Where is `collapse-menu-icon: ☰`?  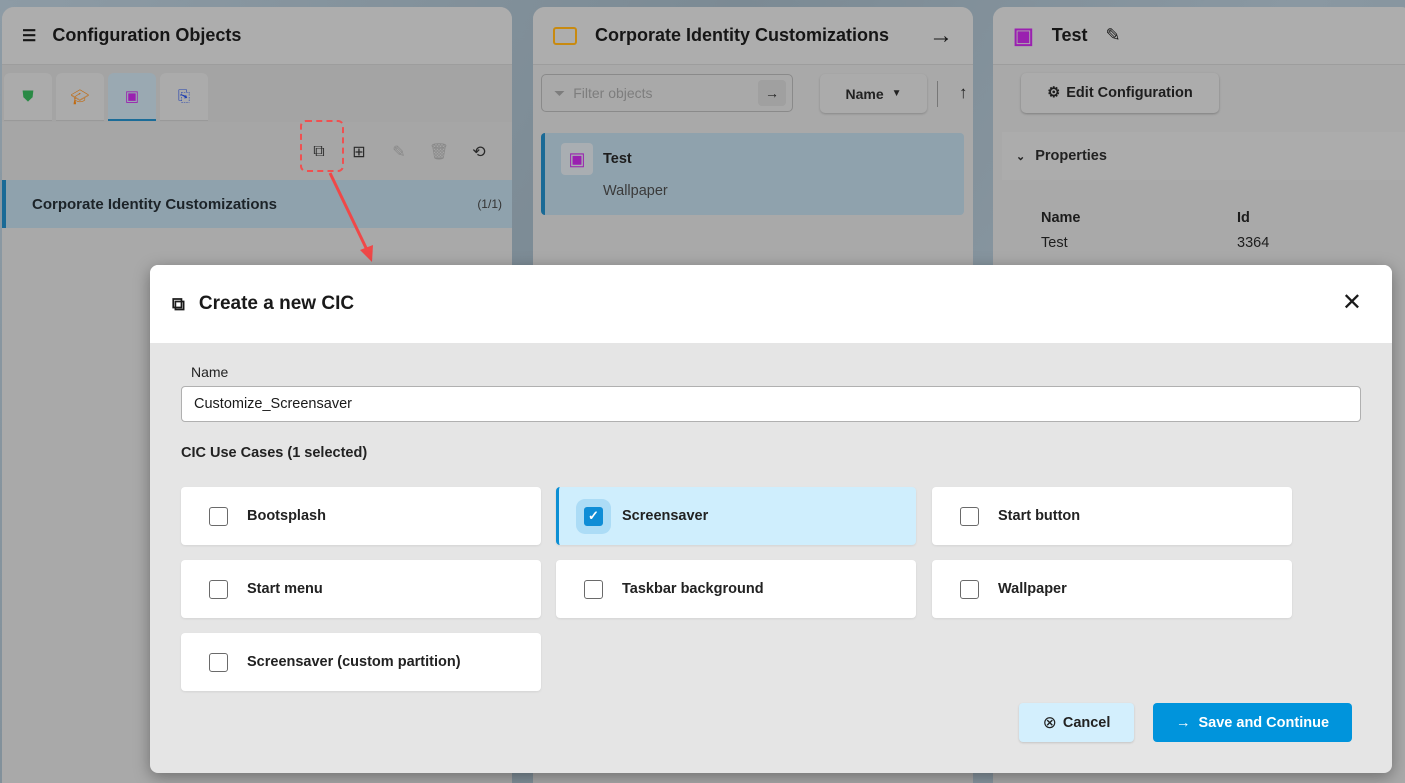 collapse-menu-icon: ☰ is located at coordinates (29, 36).